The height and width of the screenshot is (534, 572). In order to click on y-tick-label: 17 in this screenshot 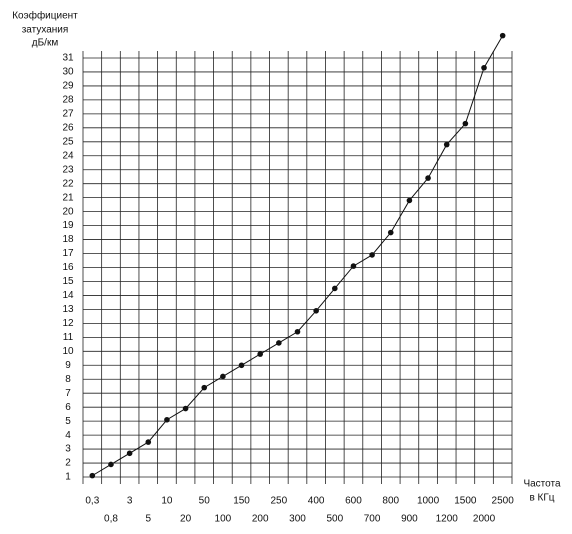, I will do `click(68, 253)`.